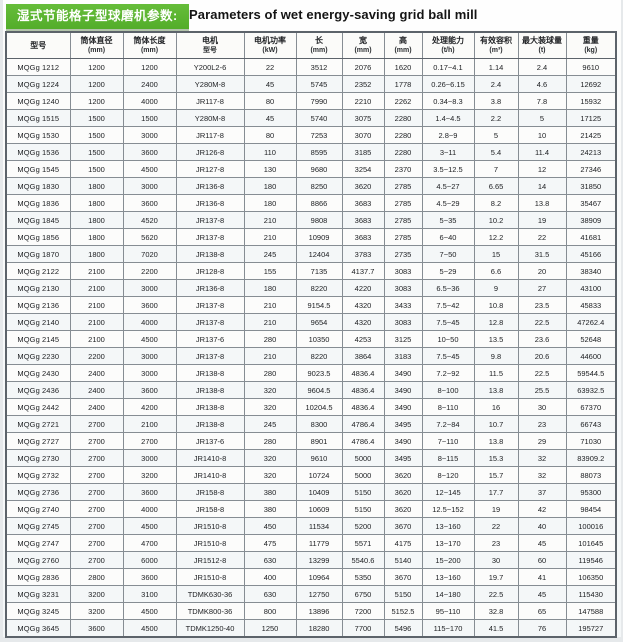 The height and width of the screenshot is (642, 623). Describe the element at coordinates (542, 305) in the screenshot. I see `value-cell: 23.5` at that location.